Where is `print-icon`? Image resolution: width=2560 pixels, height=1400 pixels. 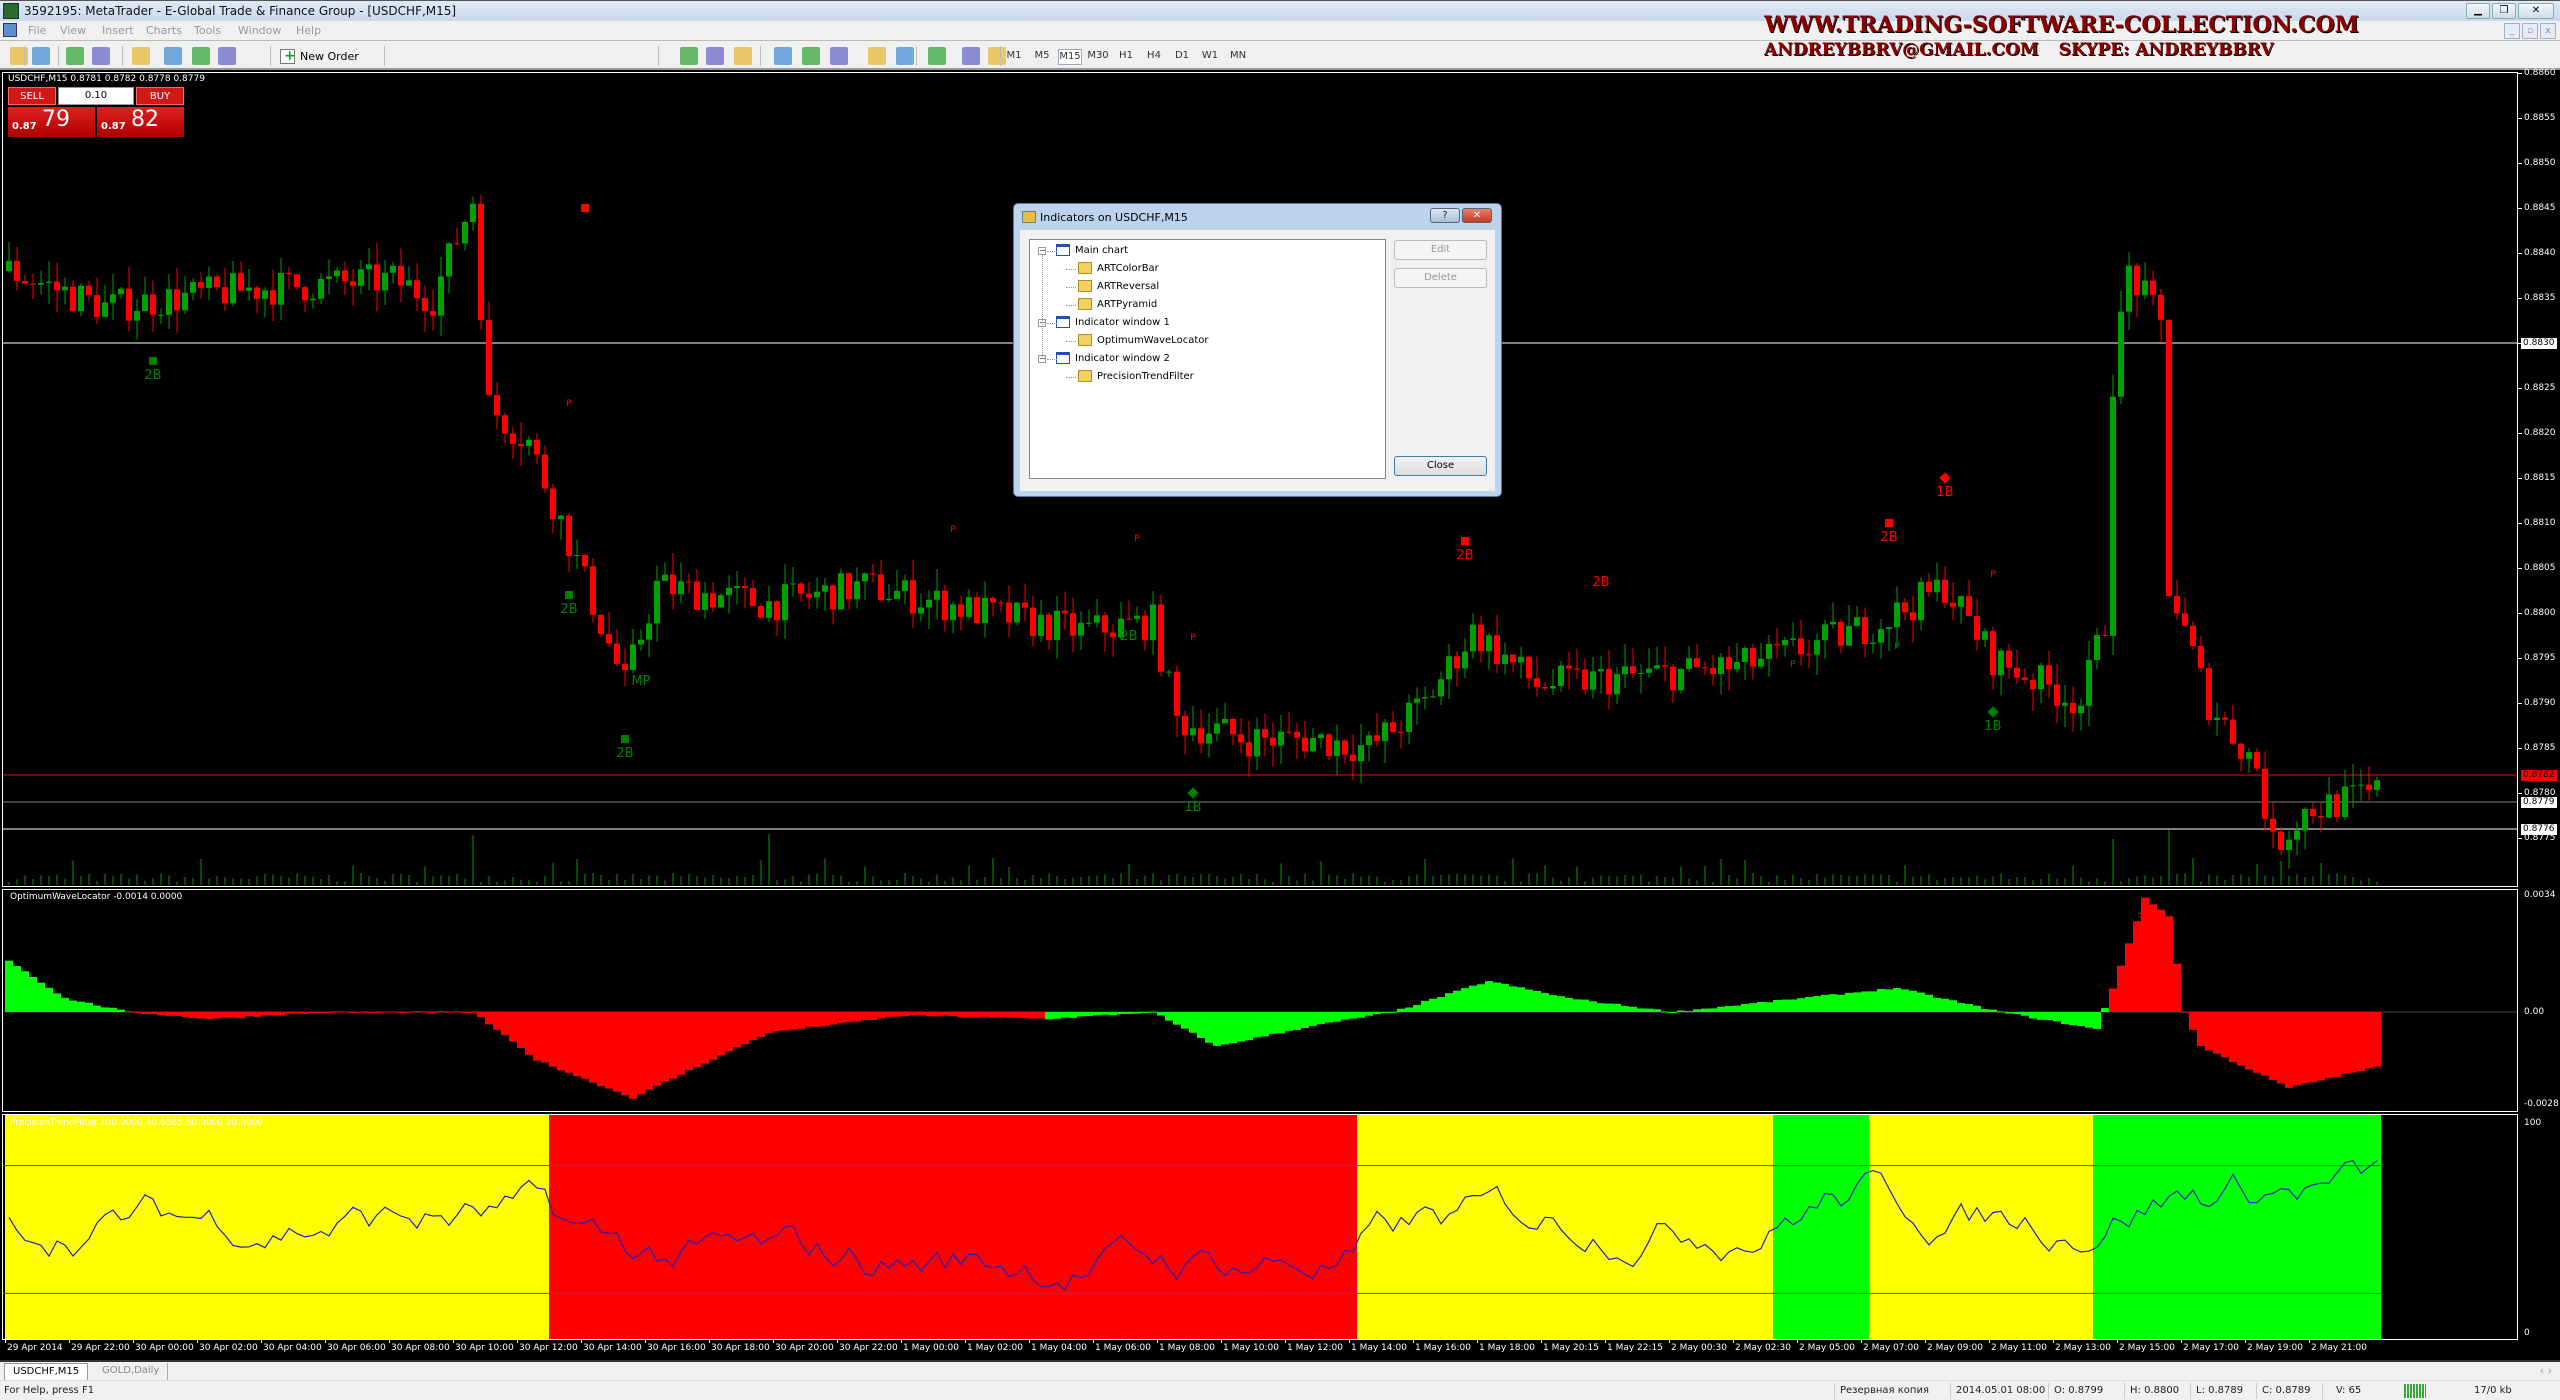 print-icon is located at coordinates (19, 56).